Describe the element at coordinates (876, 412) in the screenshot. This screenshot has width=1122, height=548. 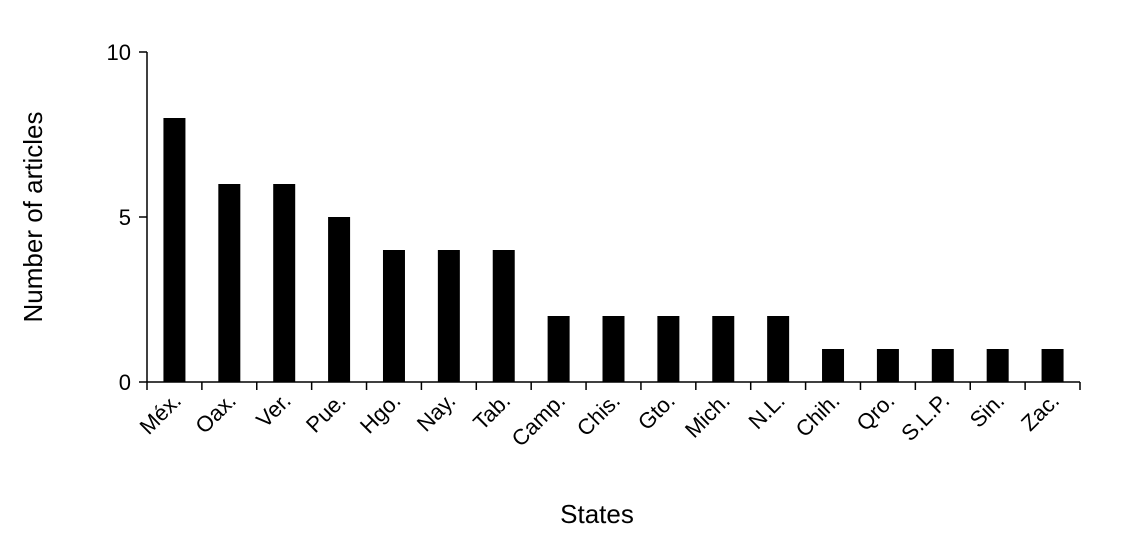
I see `x-tick-label: Qro.` at that location.